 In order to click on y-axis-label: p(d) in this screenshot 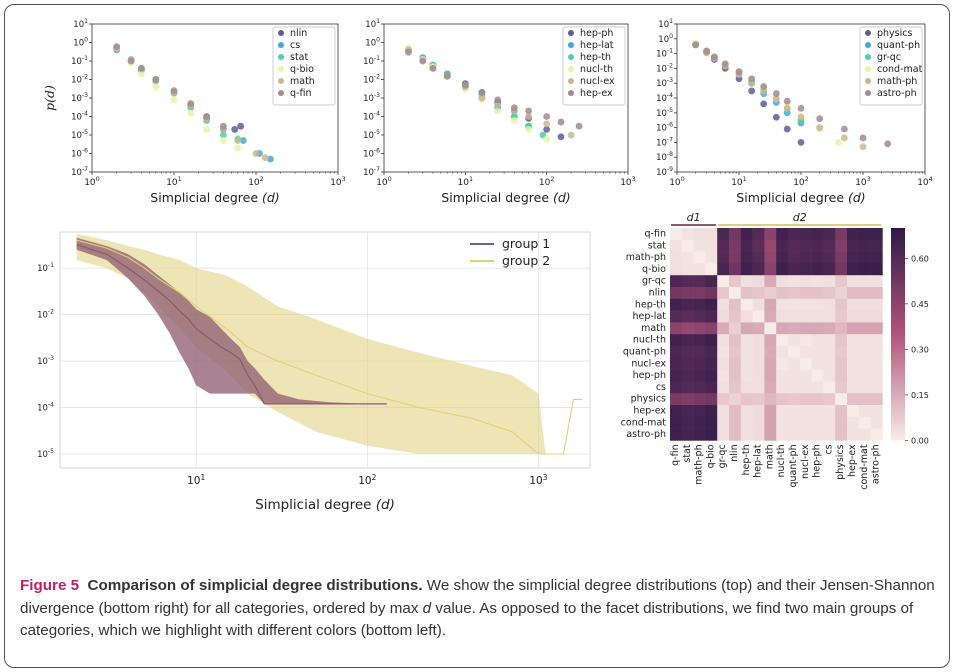, I will do `click(49, 98)`.